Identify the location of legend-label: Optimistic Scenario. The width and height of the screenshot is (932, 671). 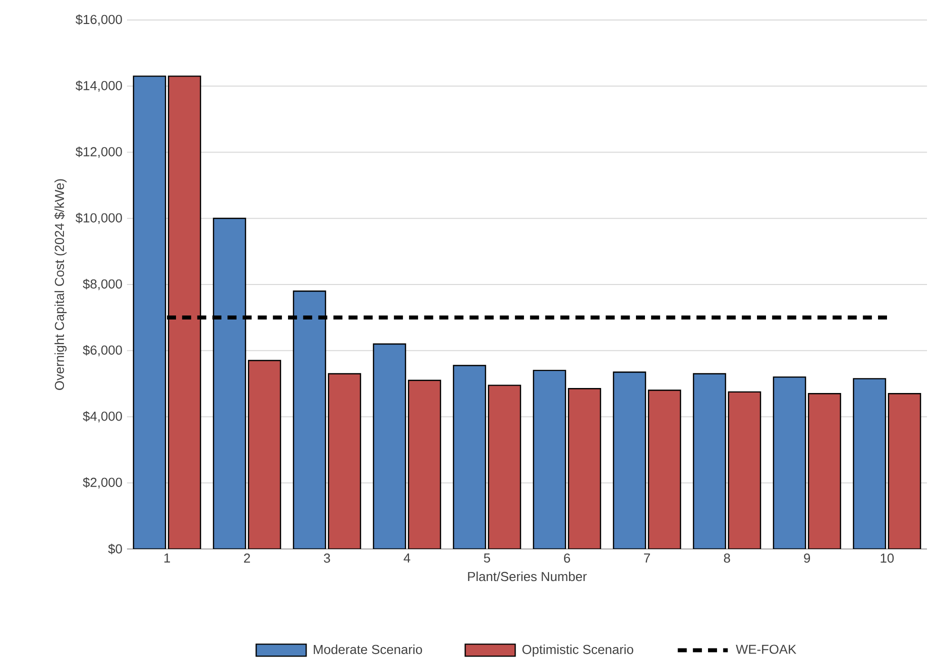
(578, 650).